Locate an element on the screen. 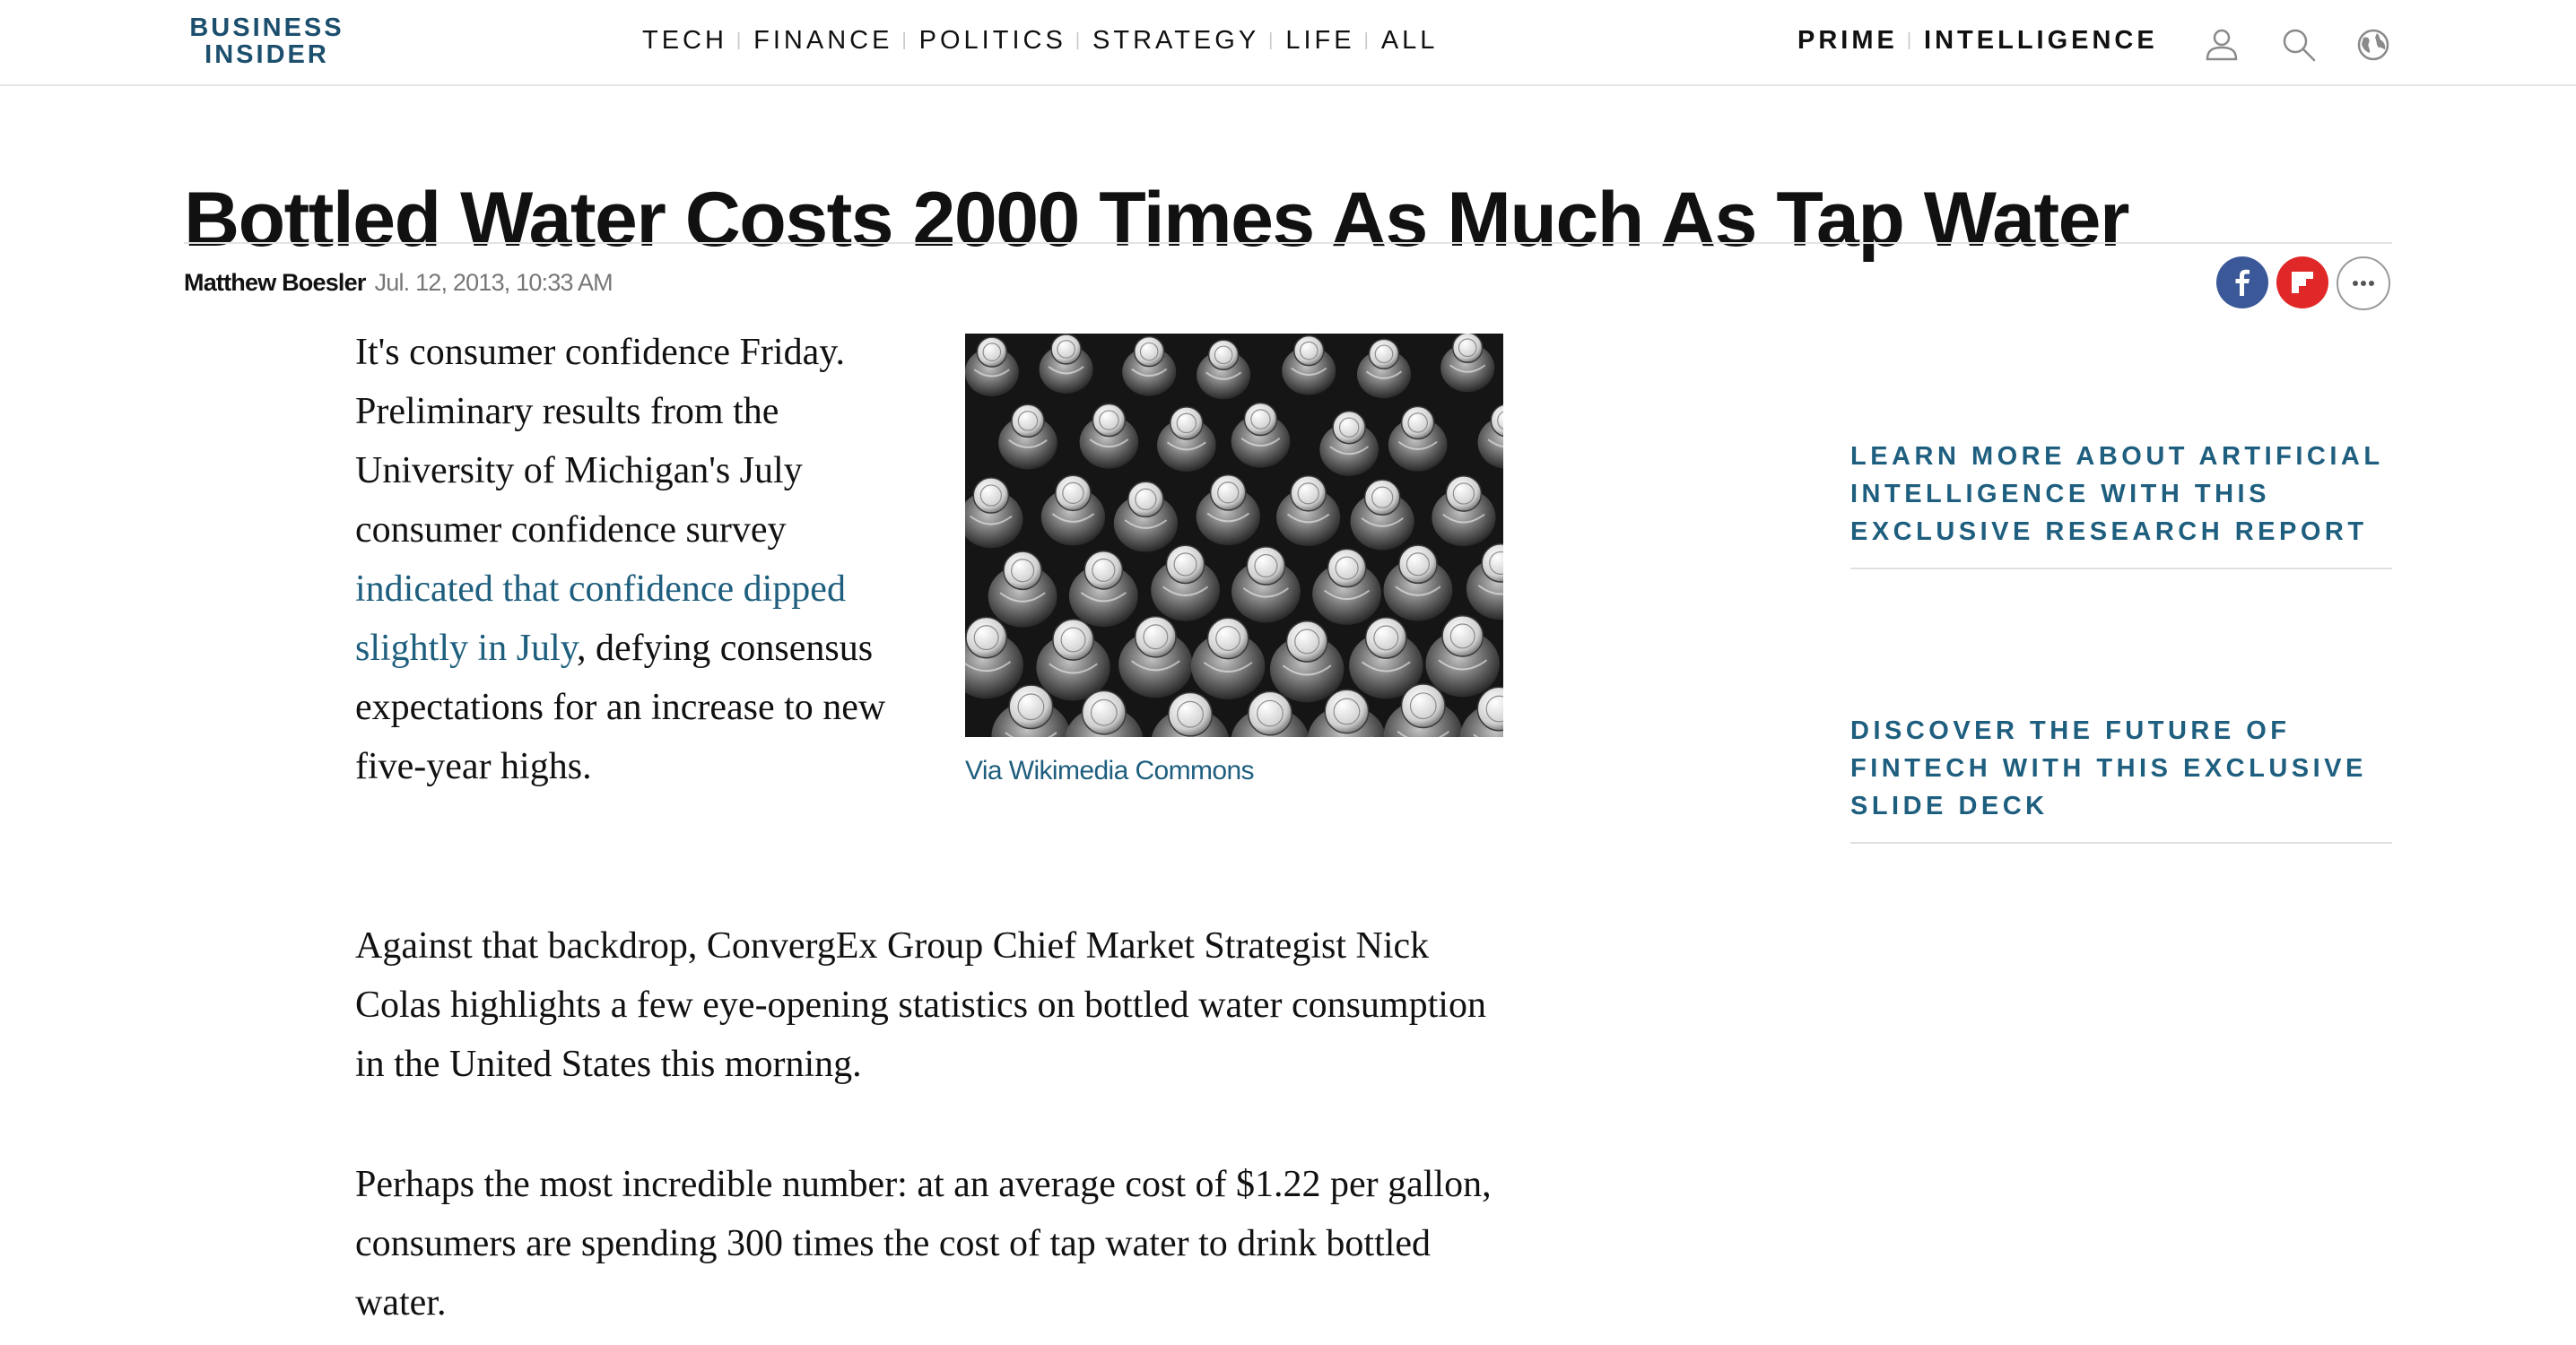 This screenshot has height=1345, width=2576. nav-prime: PRIME is located at coordinates (1847, 40).